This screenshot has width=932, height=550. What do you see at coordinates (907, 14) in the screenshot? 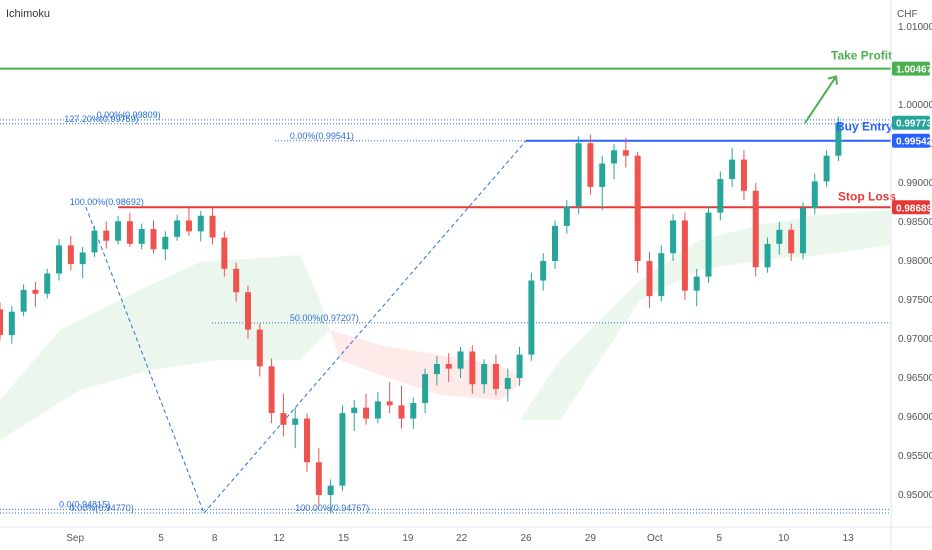
I see `currency-label: CHF` at bounding box center [907, 14].